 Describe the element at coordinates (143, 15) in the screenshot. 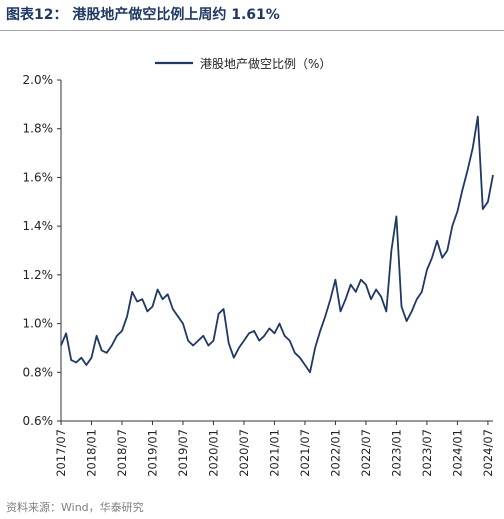

I see `figure-title-text: 图表12： 港股地产做空比例上周约 1.61%` at that location.